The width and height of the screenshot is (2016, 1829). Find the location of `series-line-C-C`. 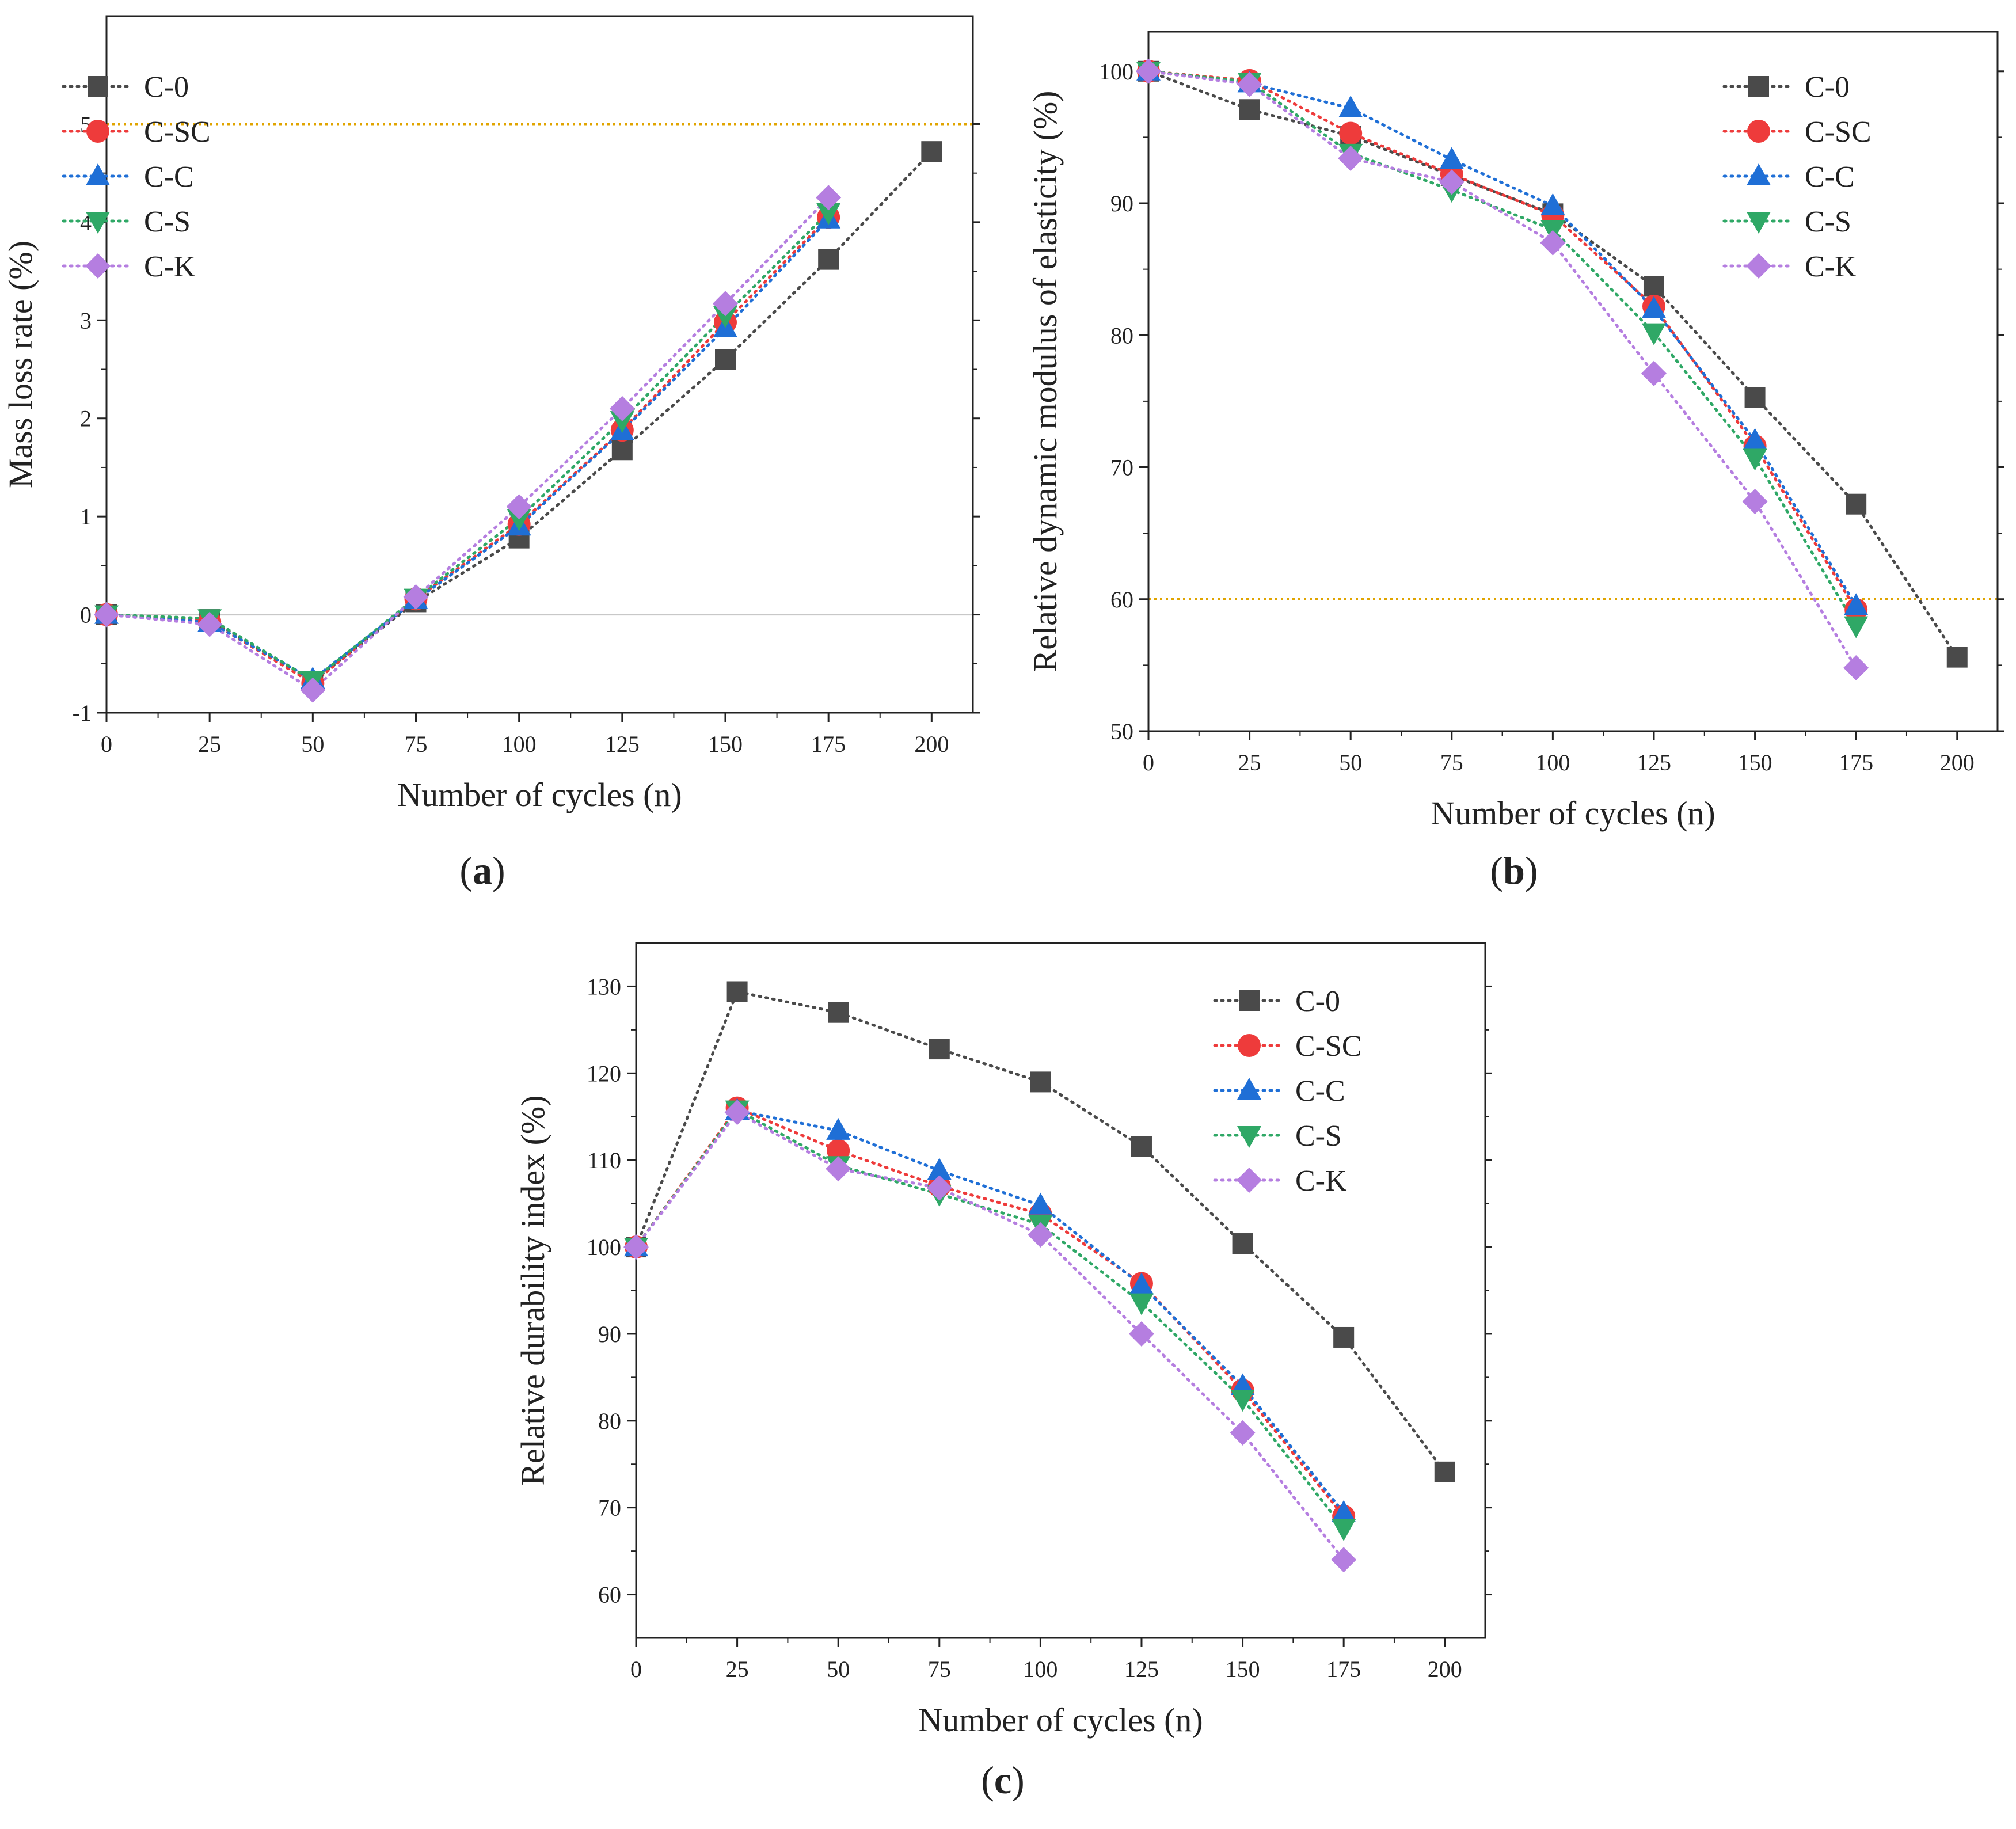

series-line-C-C is located at coordinates (989, 1312).